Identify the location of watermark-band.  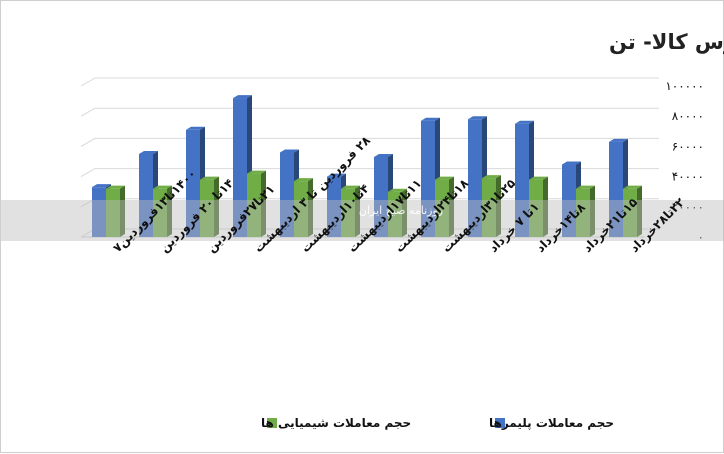
(362, 220).